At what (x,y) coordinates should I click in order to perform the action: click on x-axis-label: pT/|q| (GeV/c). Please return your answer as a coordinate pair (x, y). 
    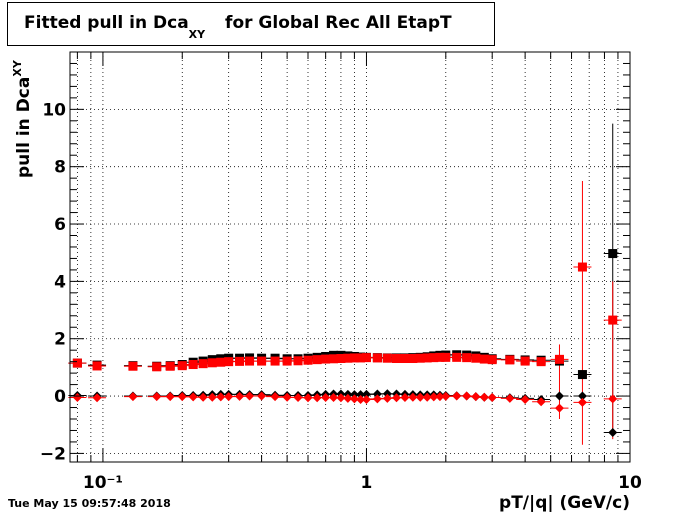
    Looking at the image, I should click on (564, 503).